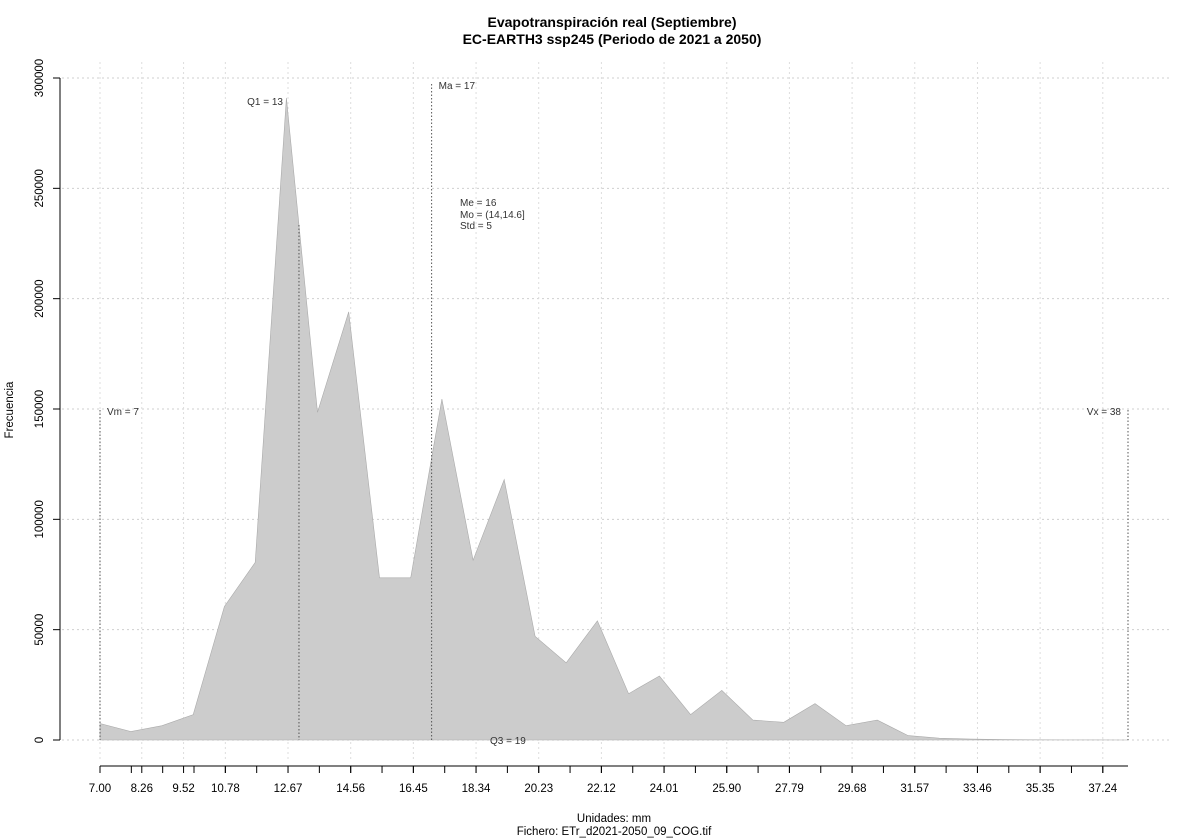 Image resolution: width=1200 pixels, height=840 pixels. I want to click on y-axis: 0 50000 100000 150000 200000 250000 300000, so click(47, 401).